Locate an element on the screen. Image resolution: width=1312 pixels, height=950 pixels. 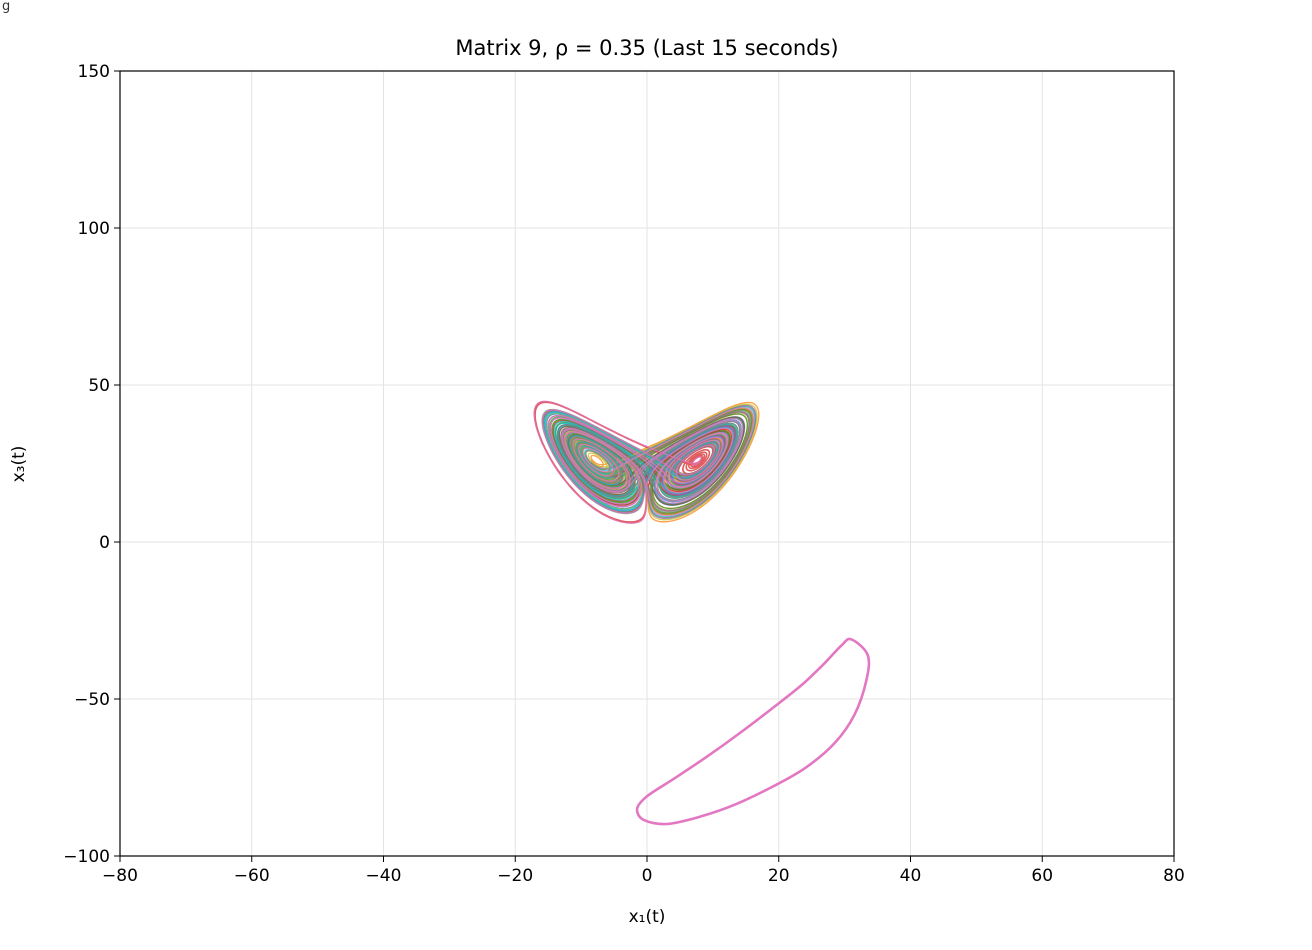
x-axis-ticks: −80 −60 −40 −20 0 20 40 60 80 is located at coordinates (643, 871).